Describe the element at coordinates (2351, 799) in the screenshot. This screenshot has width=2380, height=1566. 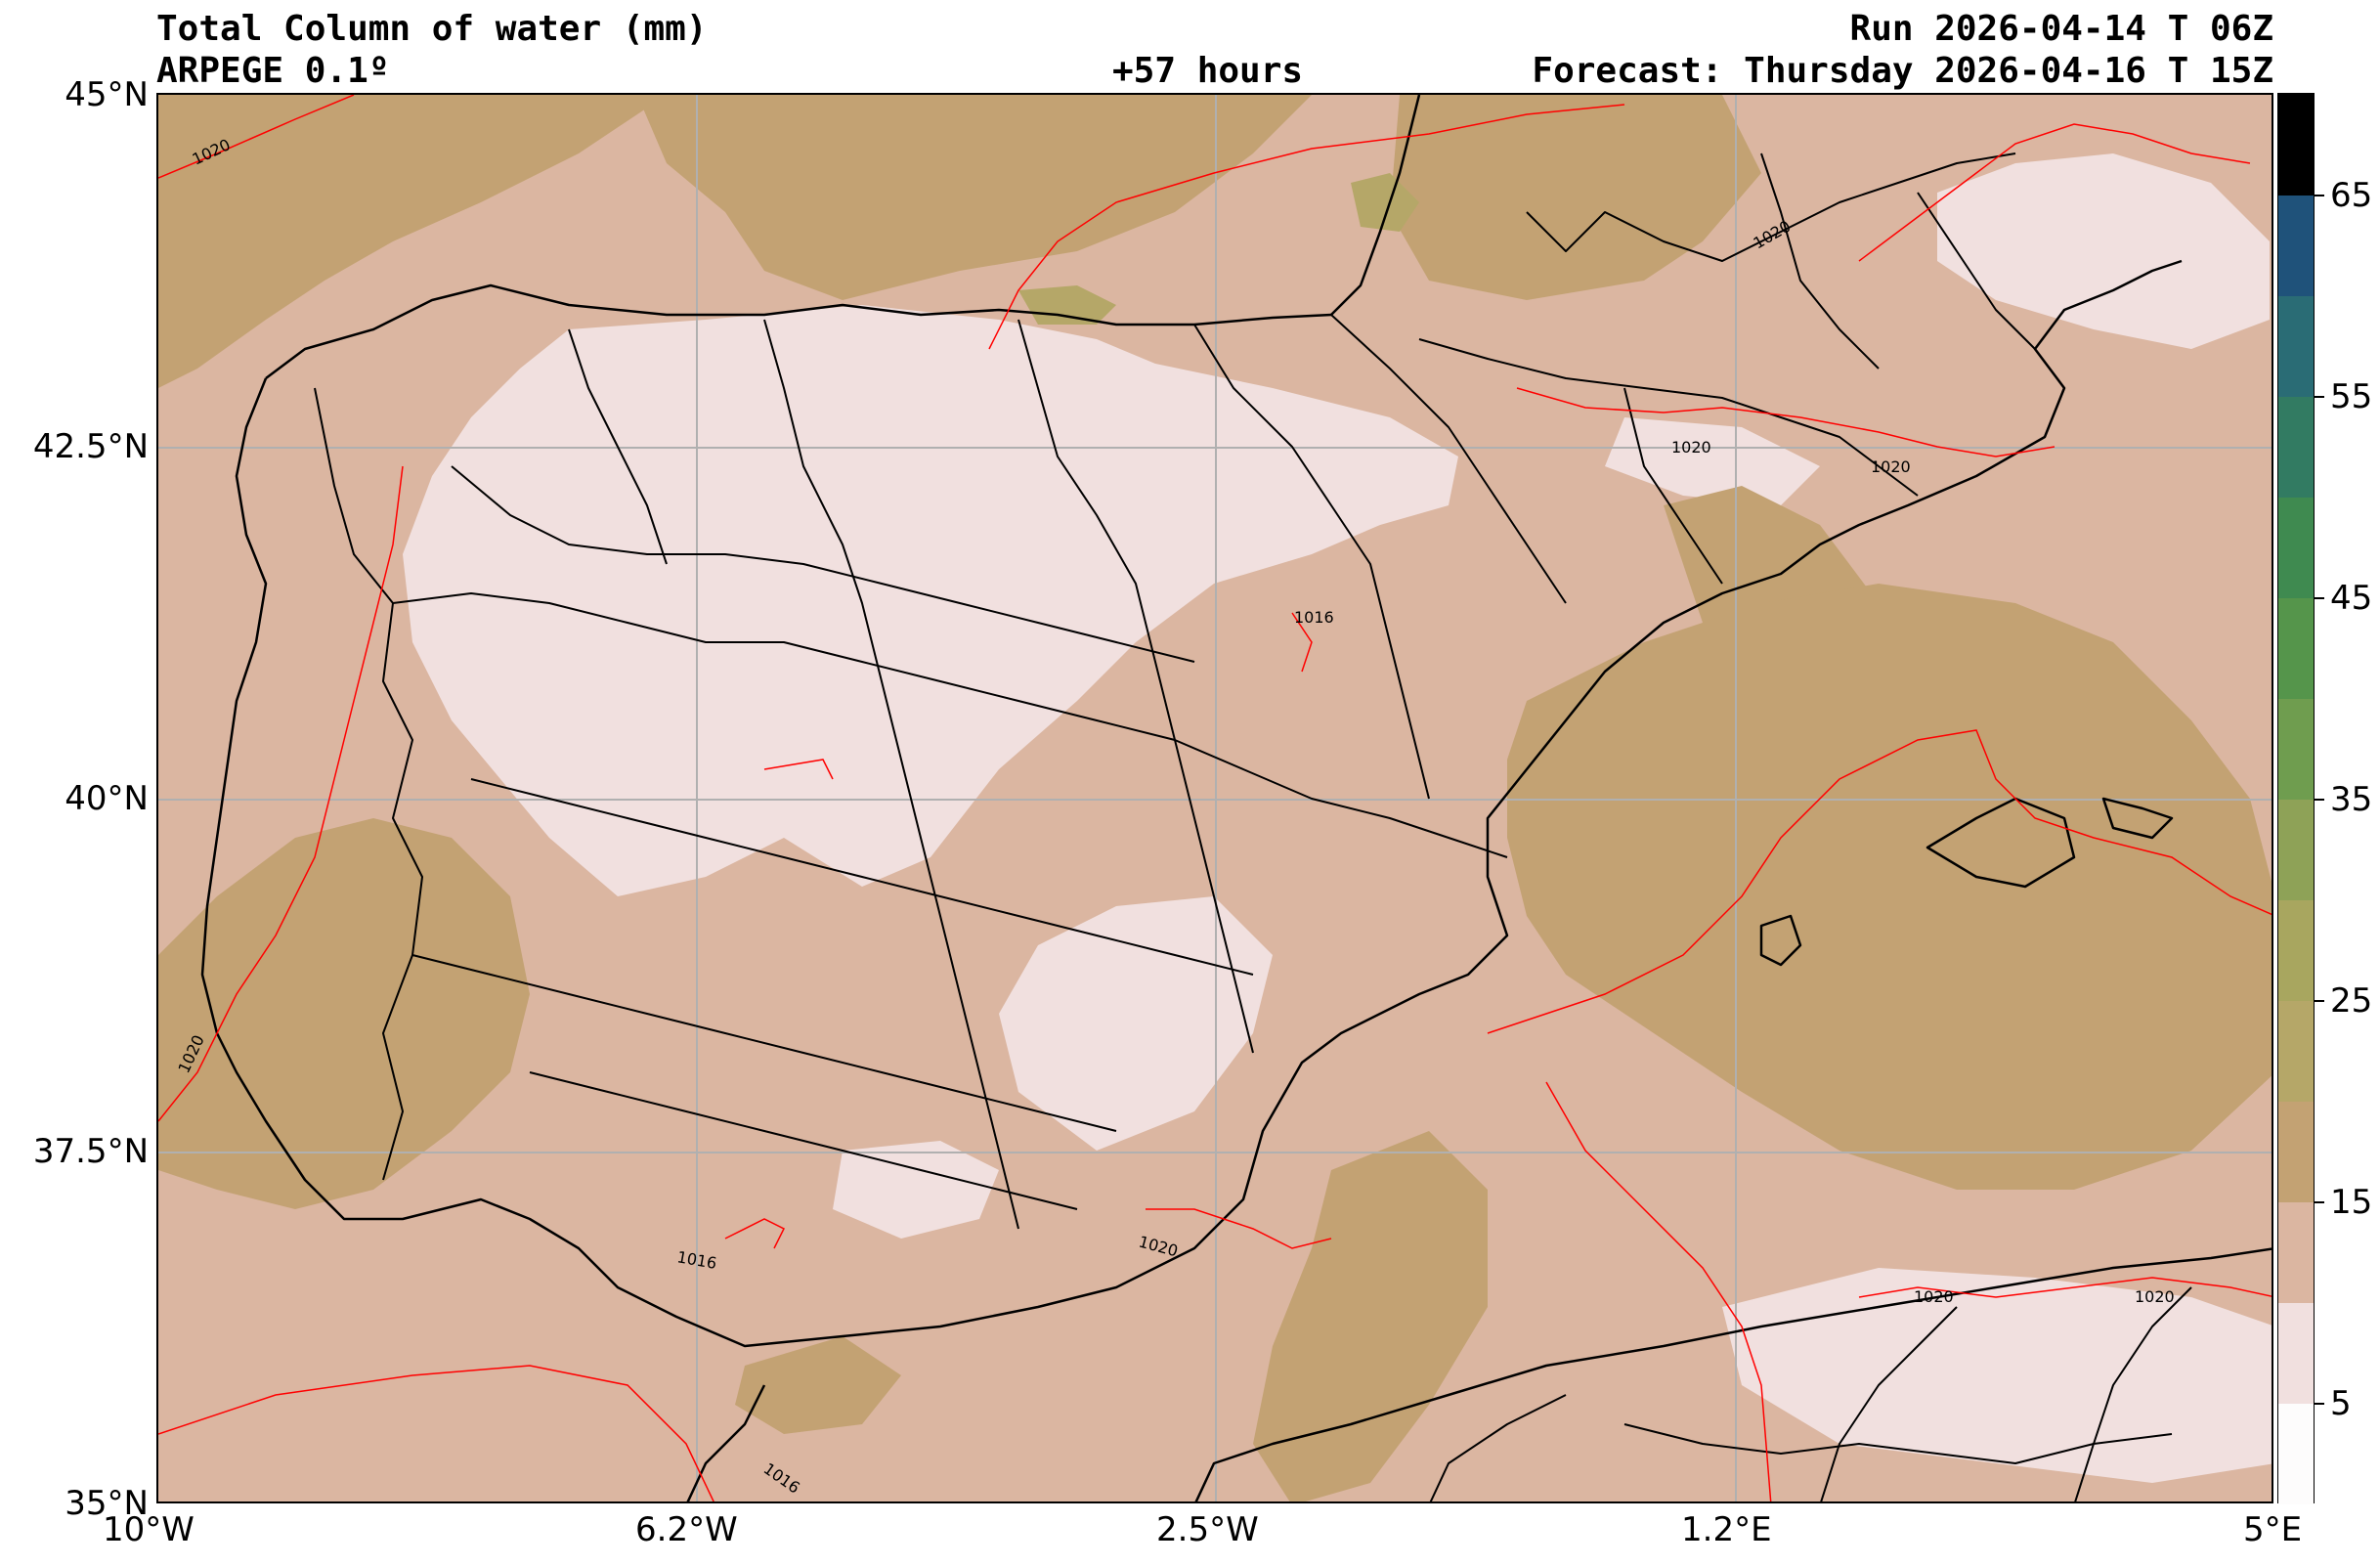
I see `colorbar-label: 35` at that location.